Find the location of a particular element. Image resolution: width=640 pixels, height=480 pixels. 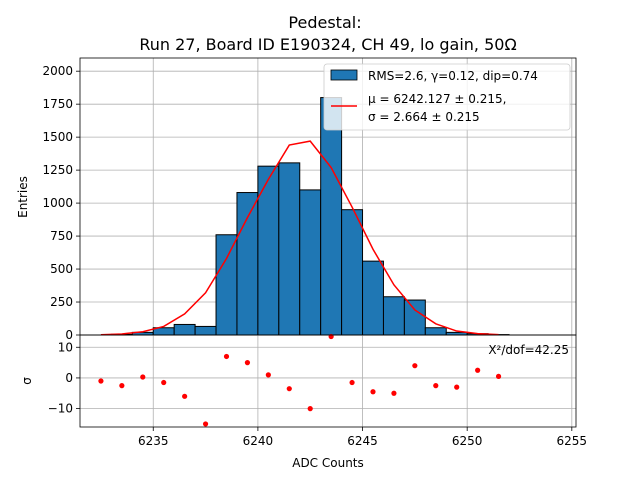

bottom-y-tick-label: 0 is located at coordinates (69, 378).